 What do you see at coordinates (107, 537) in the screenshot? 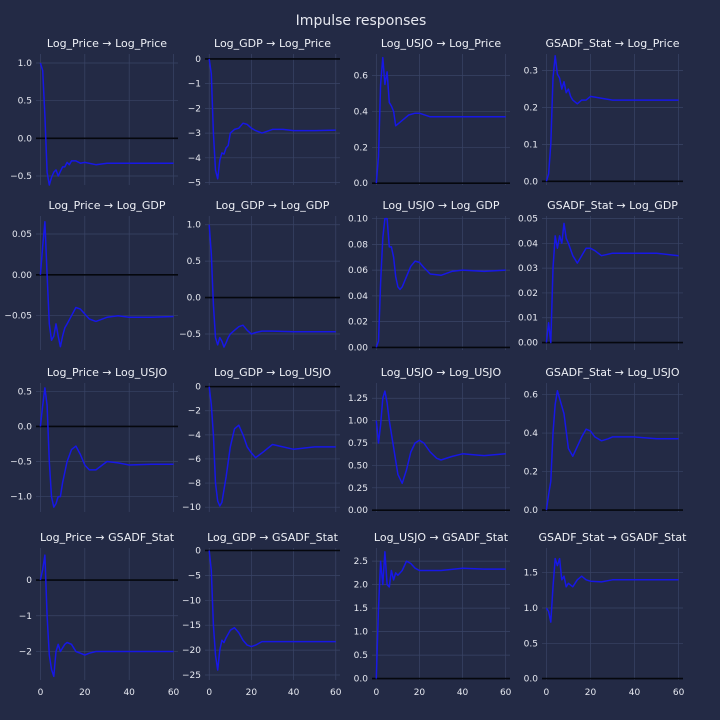
I see `panel-13-title: Log_Price → GSADF_Stat` at bounding box center [107, 537].